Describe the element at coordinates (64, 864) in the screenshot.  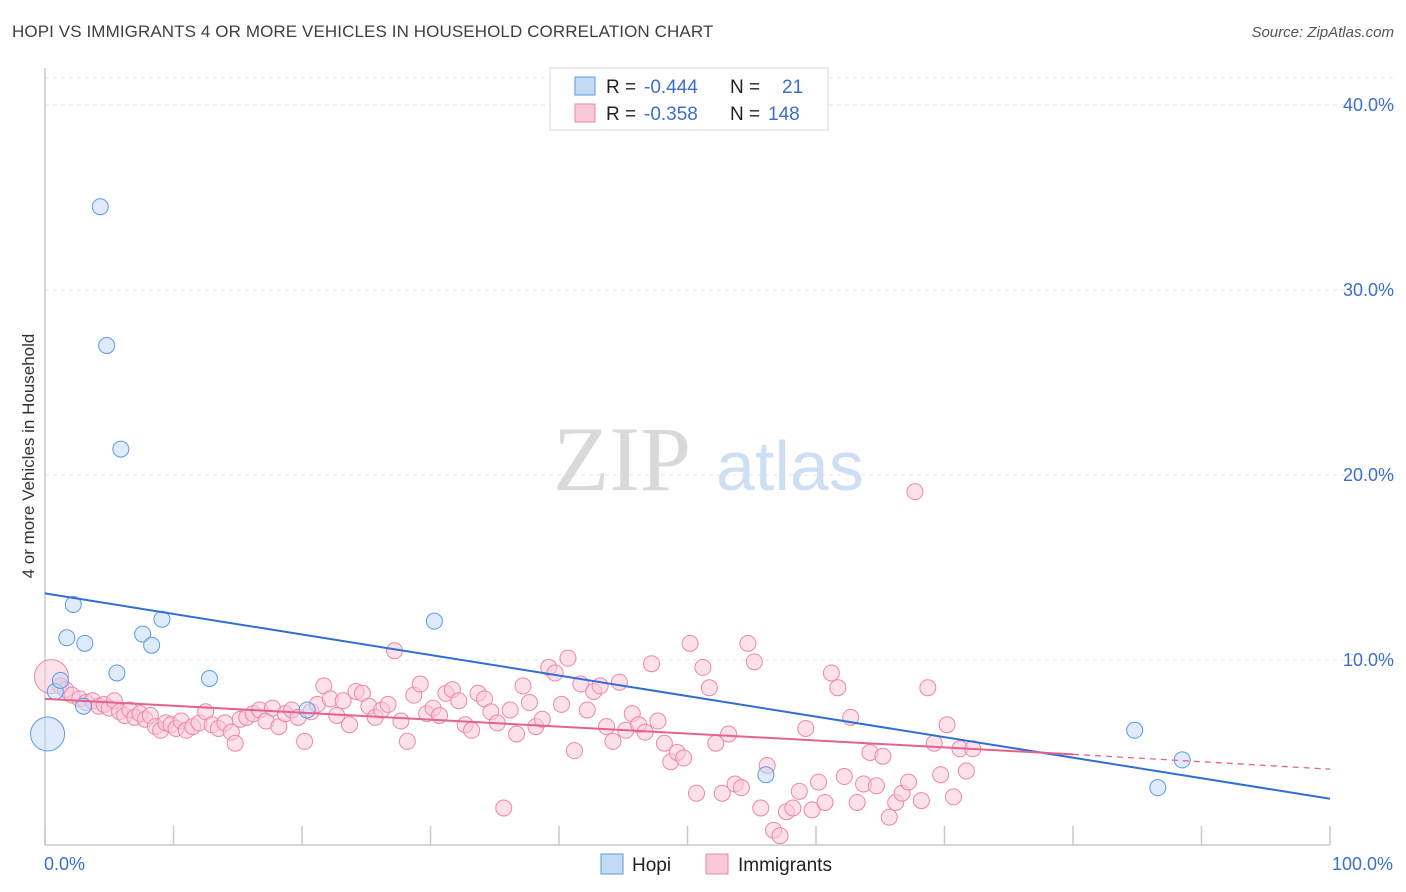
I see `x-tick-label-0: 0.0%` at that location.